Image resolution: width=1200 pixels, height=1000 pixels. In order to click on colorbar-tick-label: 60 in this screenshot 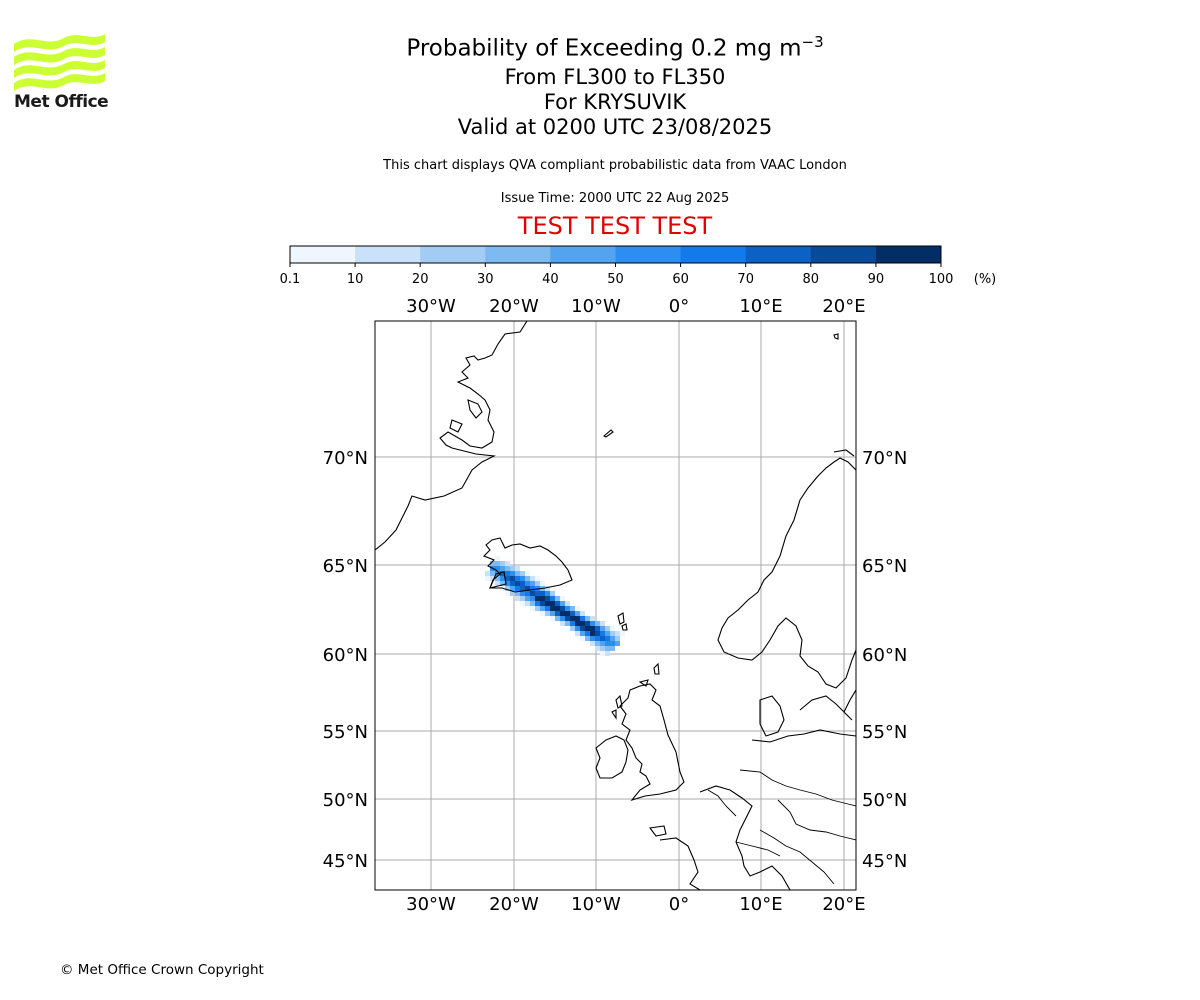, I will do `click(680, 279)`.